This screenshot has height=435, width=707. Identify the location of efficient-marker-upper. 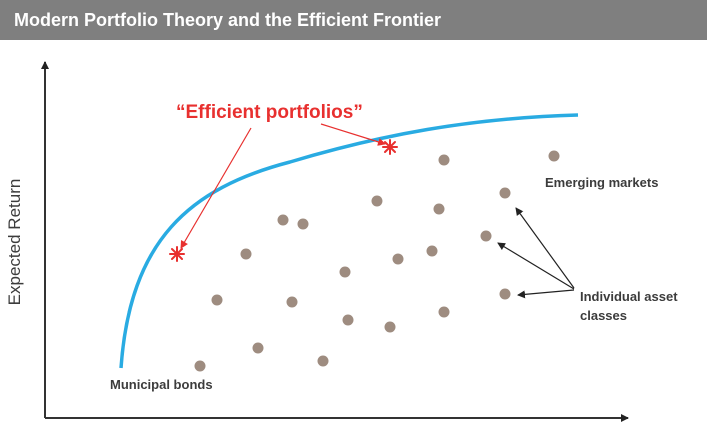
(390, 147).